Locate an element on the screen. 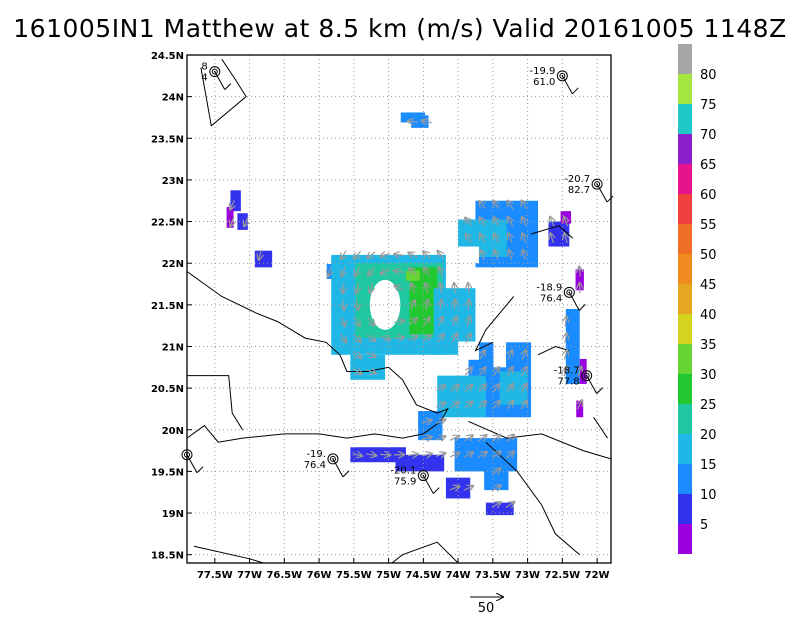 The height and width of the screenshot is (618, 800). observation-site: -18.976.4 is located at coordinates (561, 296).